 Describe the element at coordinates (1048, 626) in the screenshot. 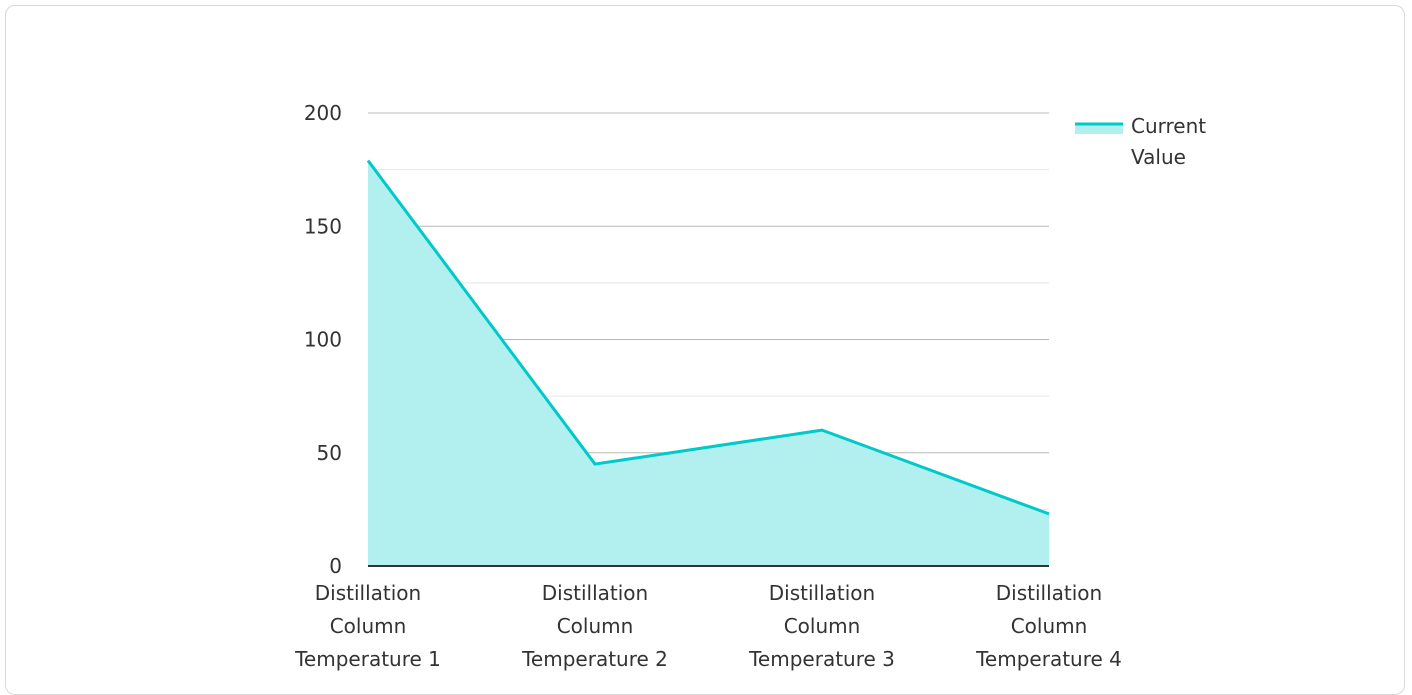

I see `x-tick-label-4: Distillation Column Temperature 4` at that location.